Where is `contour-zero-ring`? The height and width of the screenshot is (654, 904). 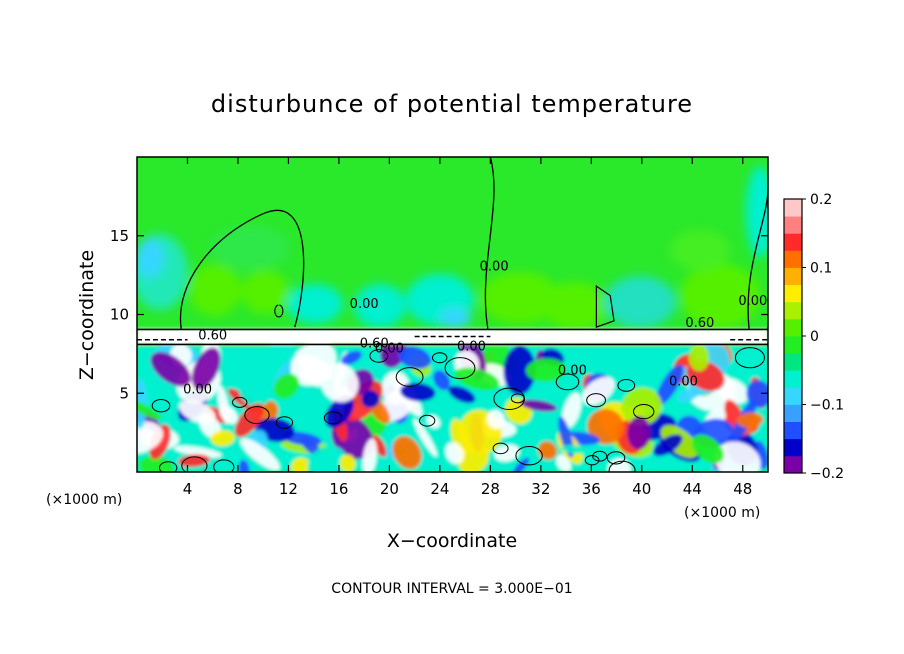 contour-zero-ring is located at coordinates (279, 311).